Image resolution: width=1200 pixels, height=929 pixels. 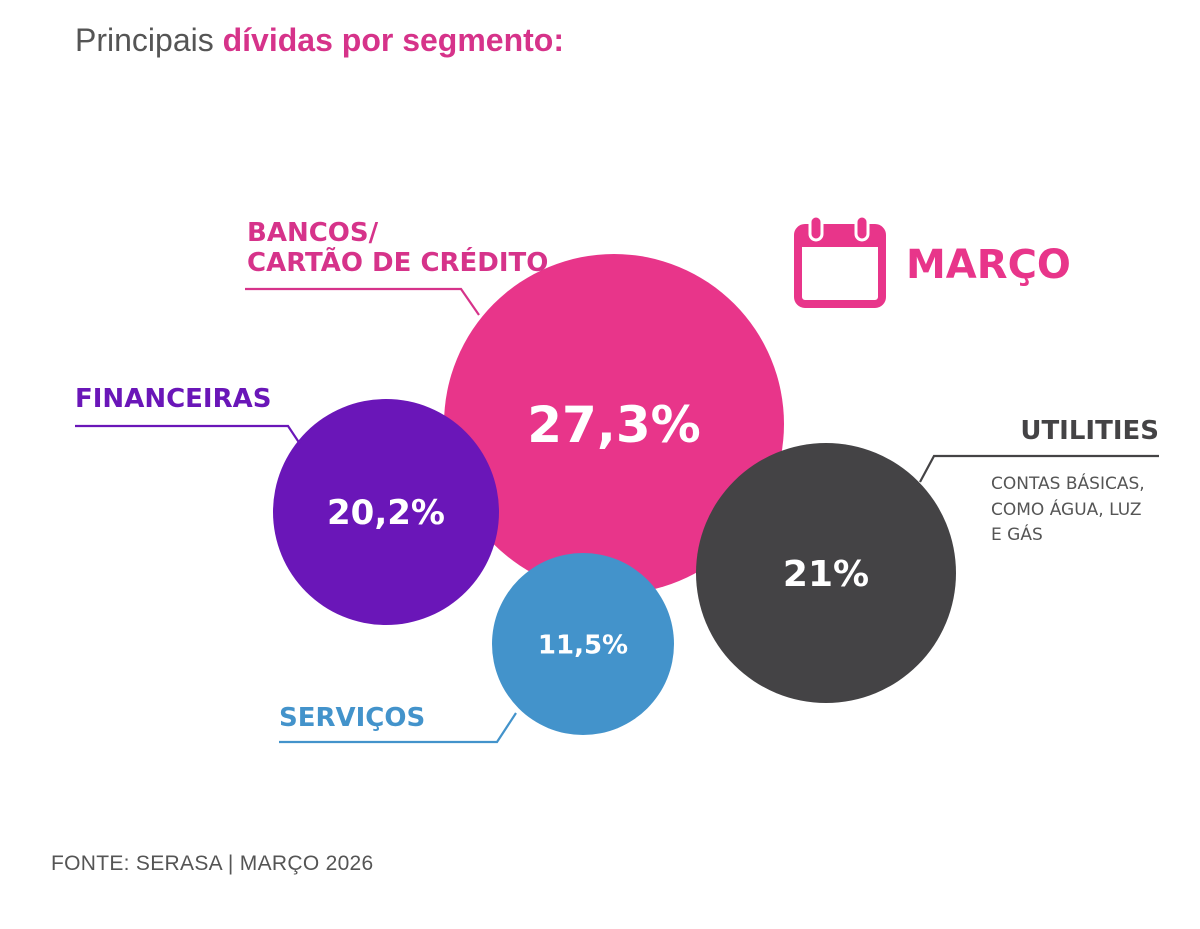 What do you see at coordinates (1066, 509) in the screenshot?
I see `segment-sublabel: COMO ÁGUA, LUZ` at bounding box center [1066, 509].